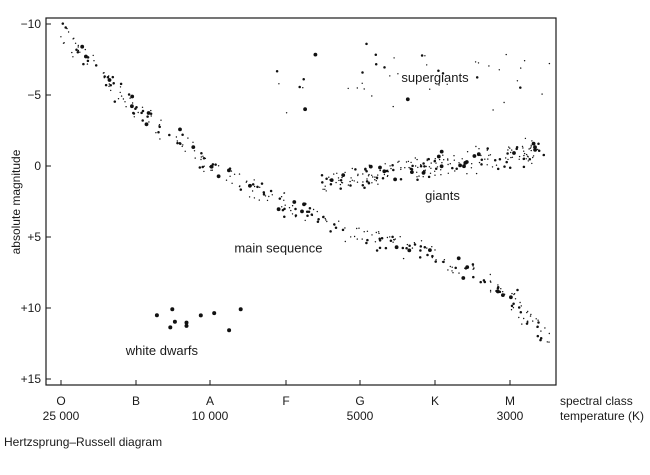 The height and width of the screenshot is (475, 650). What do you see at coordinates (210, 401) in the screenshot?
I see `spectral-class-label: A` at bounding box center [210, 401].